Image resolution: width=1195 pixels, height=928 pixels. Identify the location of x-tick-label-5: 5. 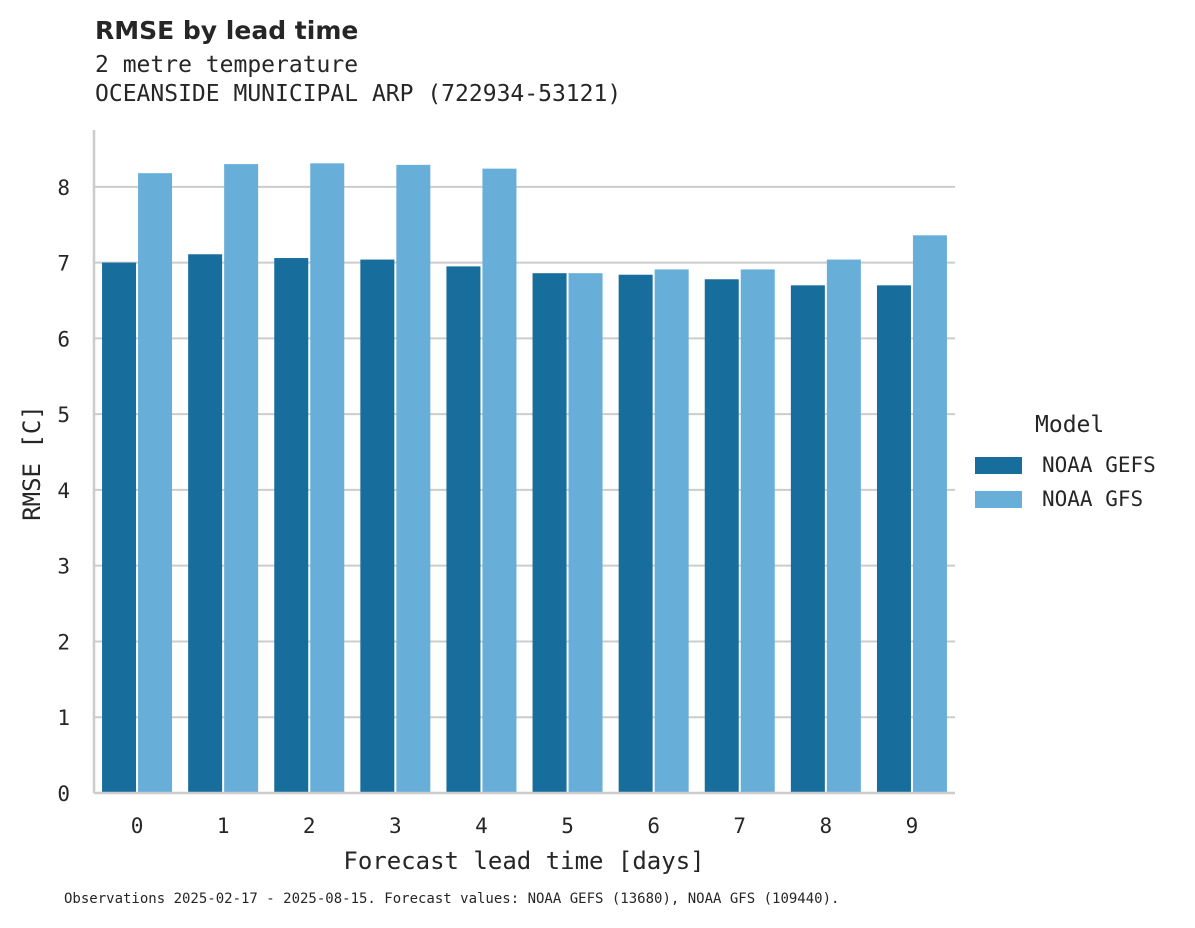
(567, 826).